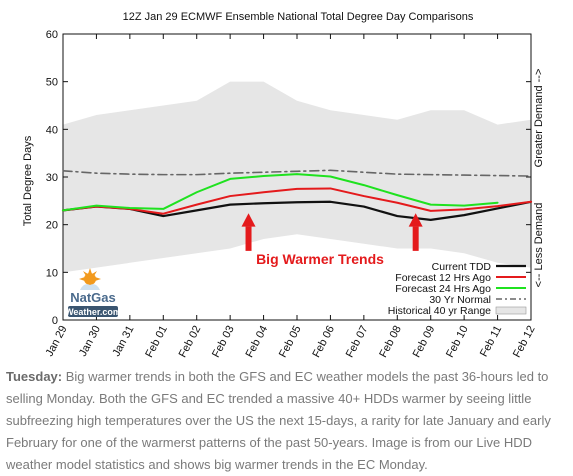  What do you see at coordinates (443, 289) in the screenshot?
I see `legend-label: Forecast 24 Hrs Ago` at bounding box center [443, 289].